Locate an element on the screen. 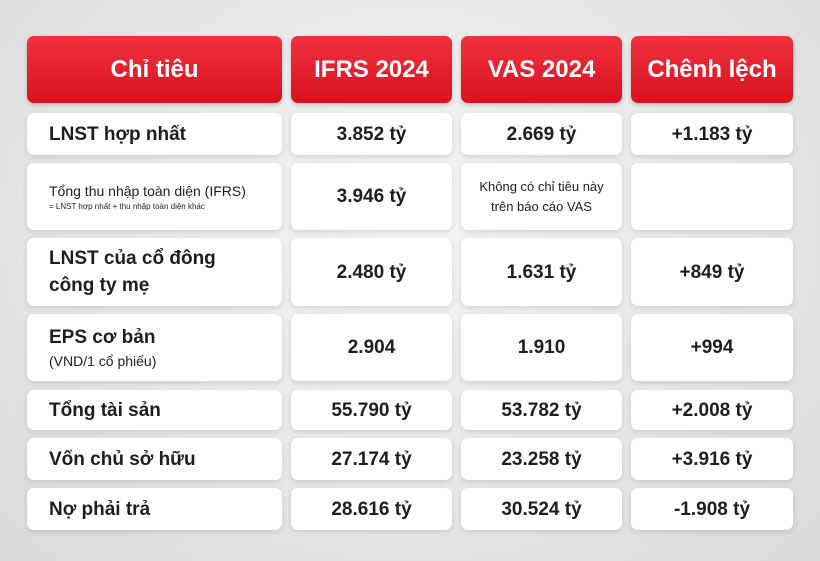 This screenshot has width=820, height=561. ifrs-value: 2.904 is located at coordinates (371, 347).